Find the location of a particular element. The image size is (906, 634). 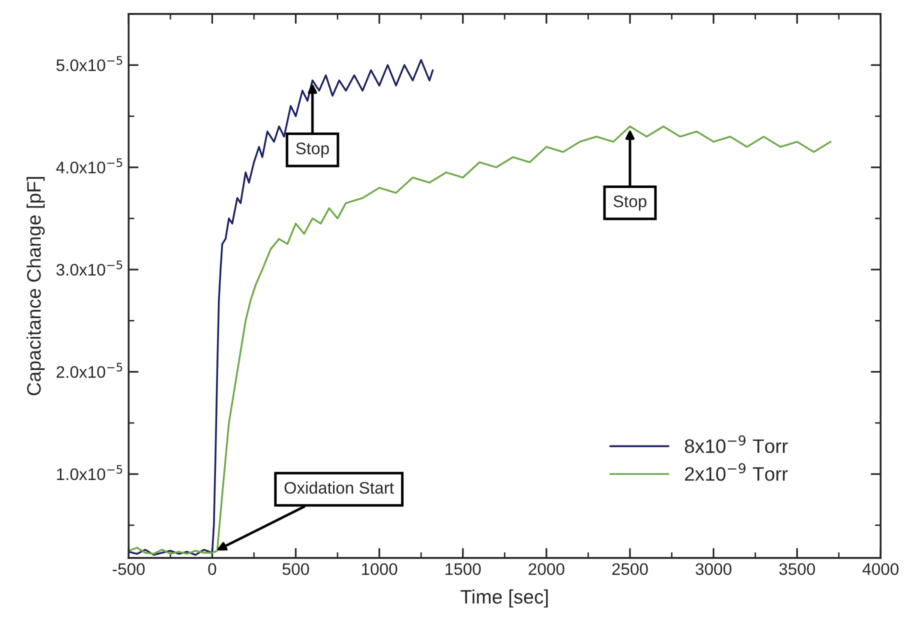

legend-label: 8x10$^{−9}$ Torr is located at coordinates (736, 444).